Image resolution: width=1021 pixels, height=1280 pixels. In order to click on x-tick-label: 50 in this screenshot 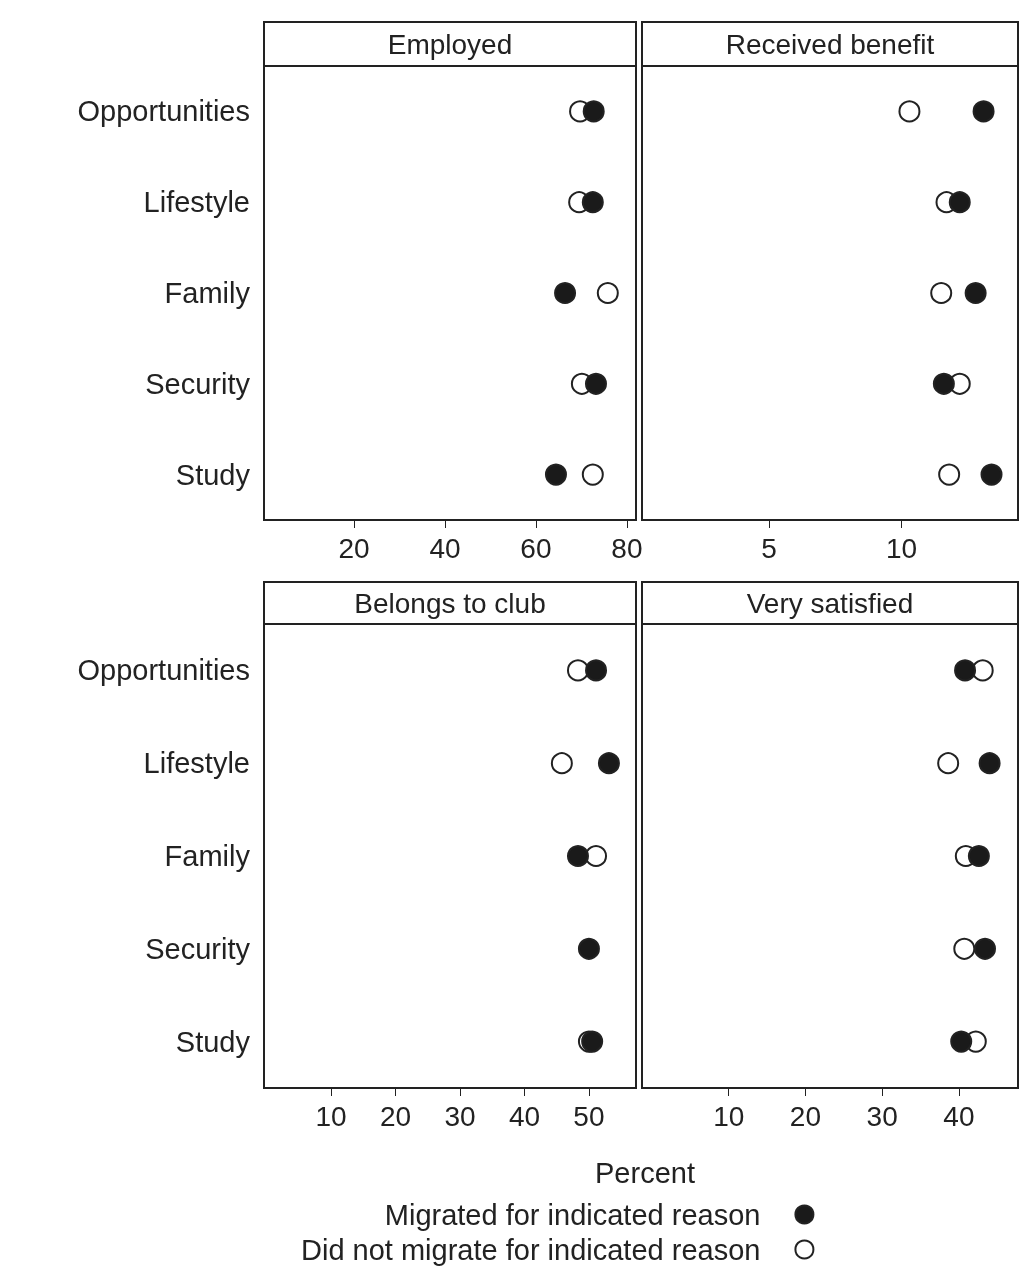, I will do `click(589, 1116)`.